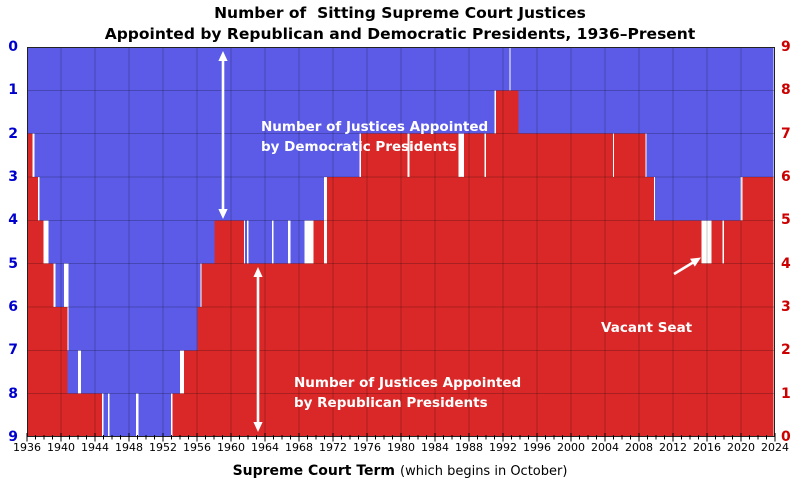 The height and width of the screenshot is (483, 800). What do you see at coordinates (683, 268) in the screenshot?
I see `arrow-shaft` at bounding box center [683, 268].